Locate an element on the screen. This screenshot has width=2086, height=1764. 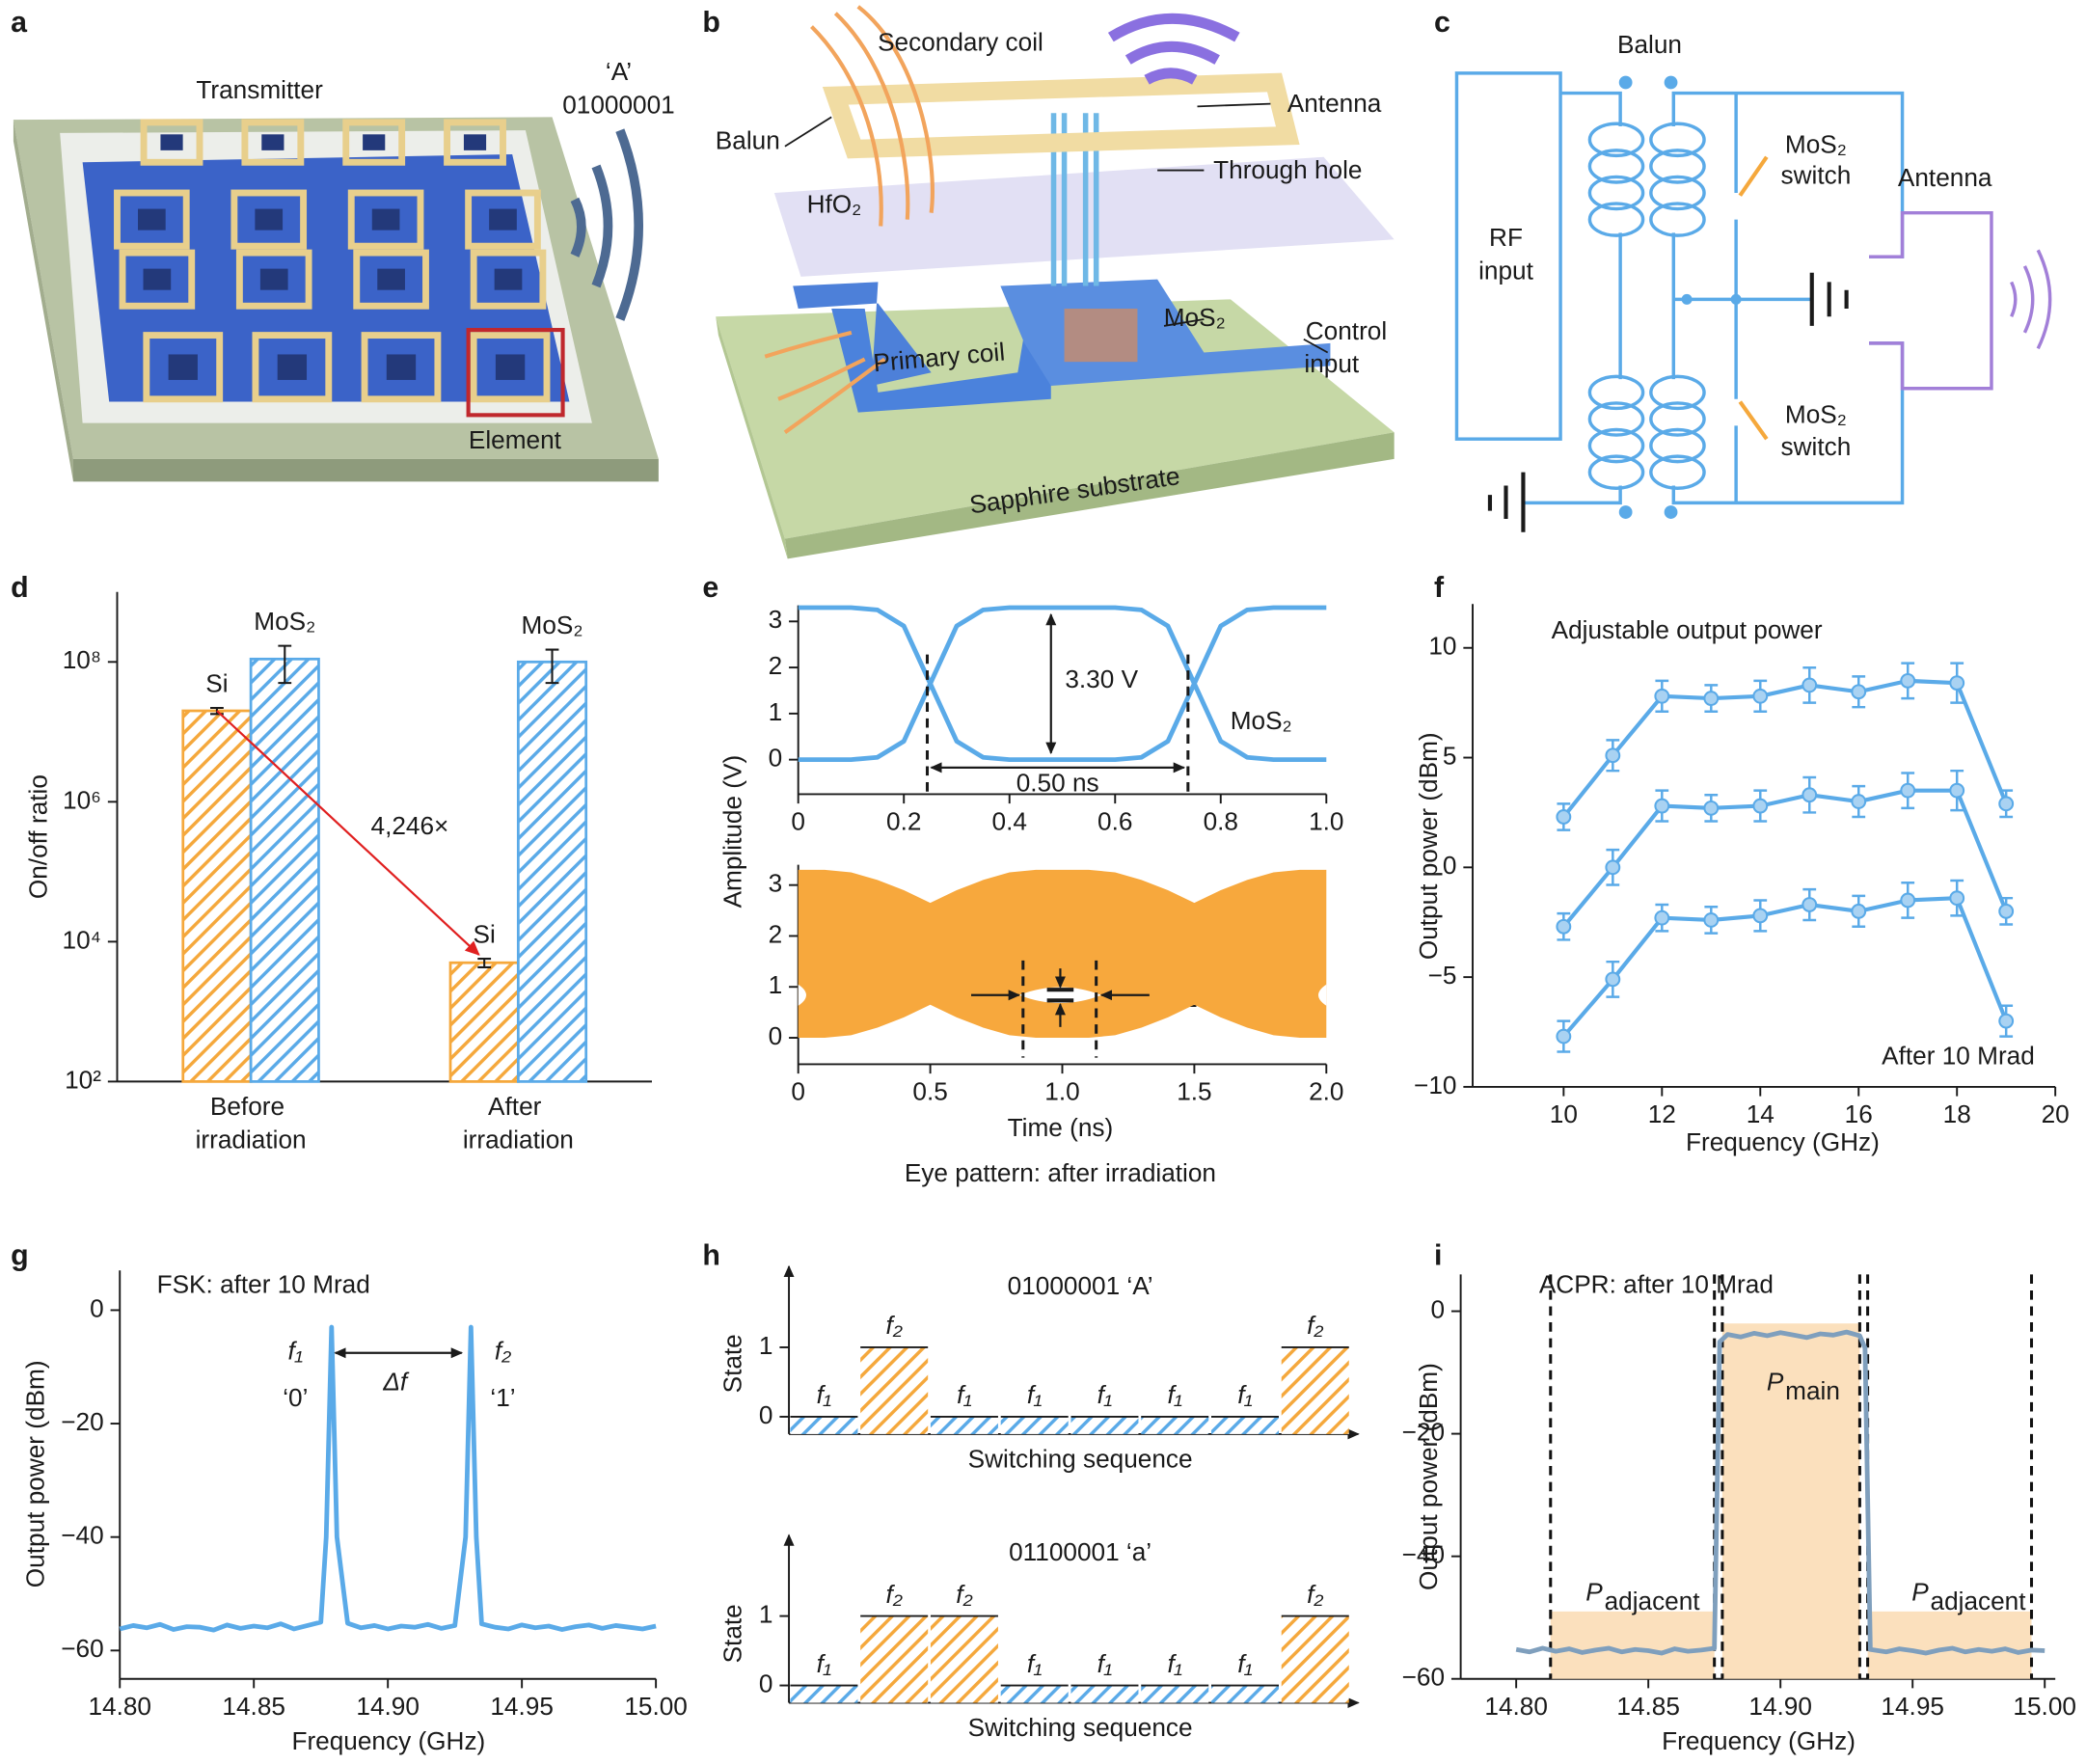
y-tick-label: 10⁸ is located at coordinates (82, 659).